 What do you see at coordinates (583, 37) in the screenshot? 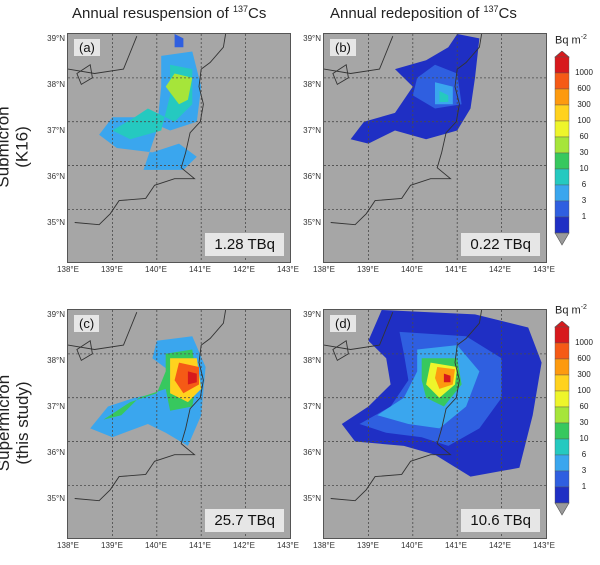
I see `colorbar-title-sup: -2` at bounding box center [583, 37].